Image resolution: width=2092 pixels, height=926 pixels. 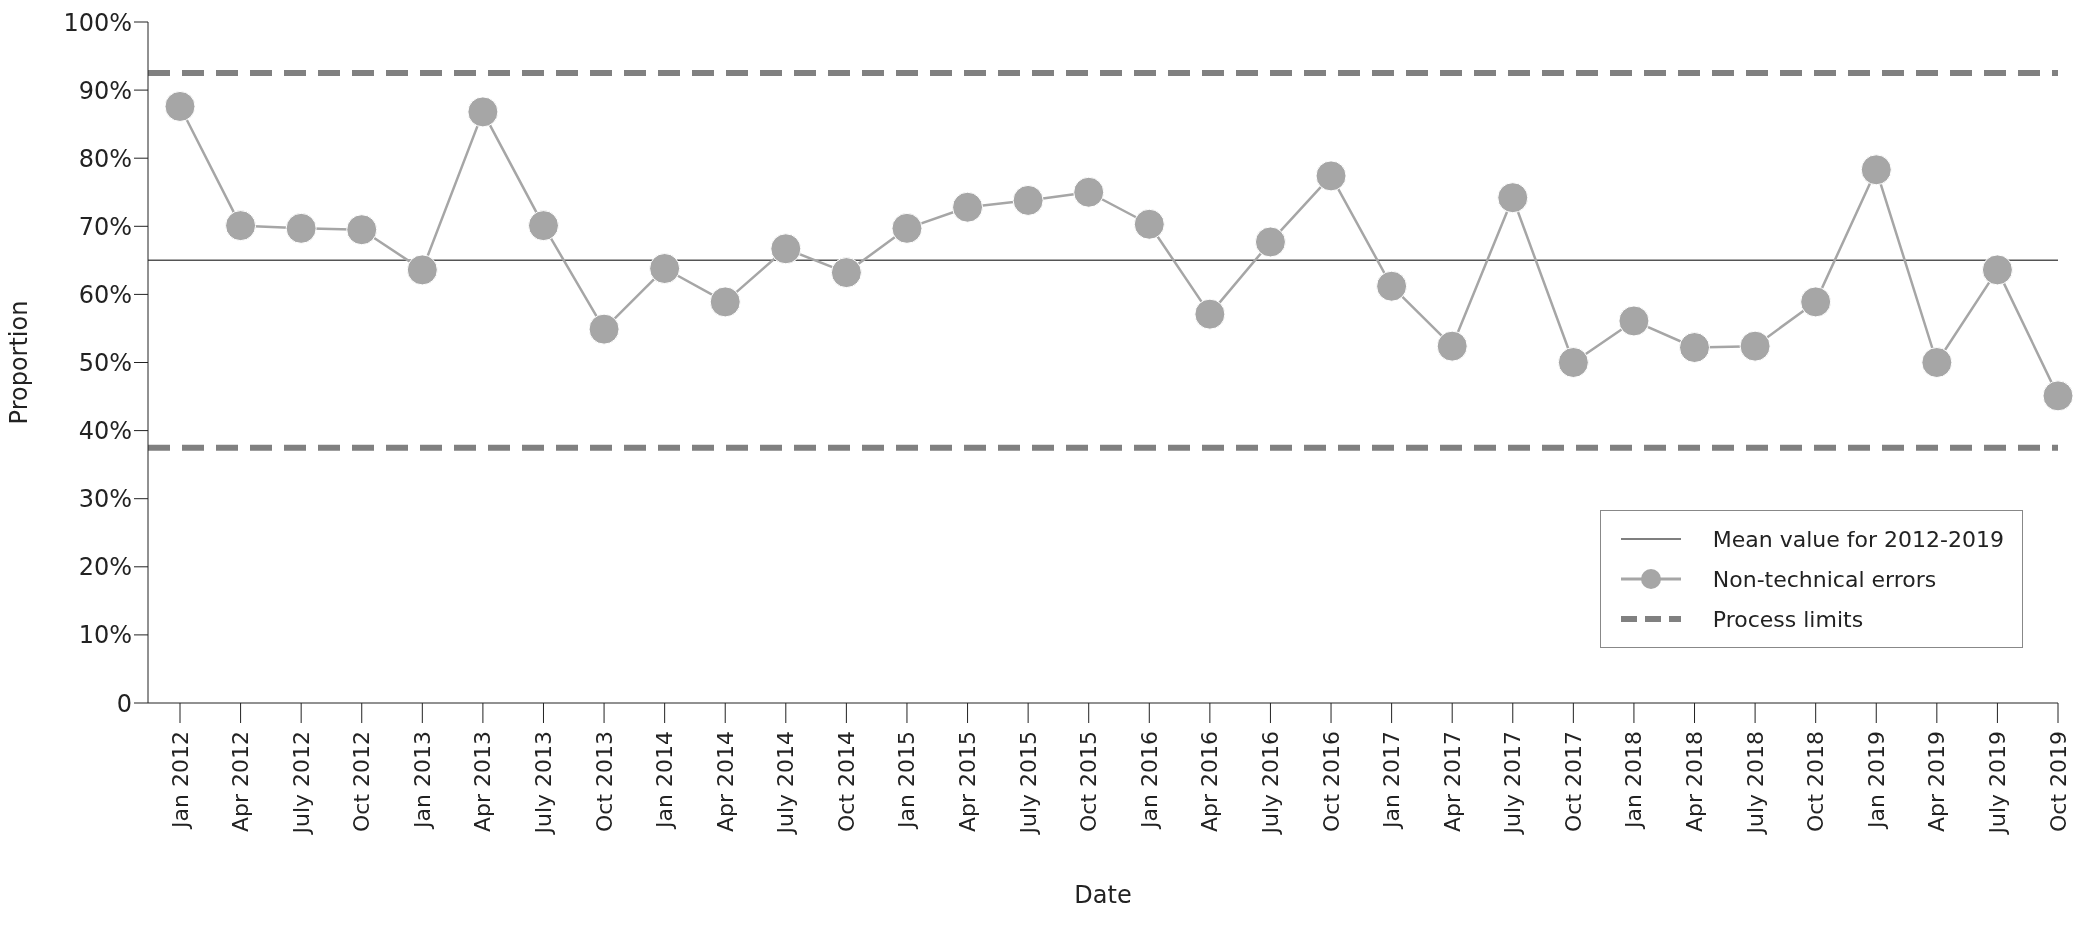 I want to click on x-tick-label: Jan 2018, so click(x=1634, y=780).